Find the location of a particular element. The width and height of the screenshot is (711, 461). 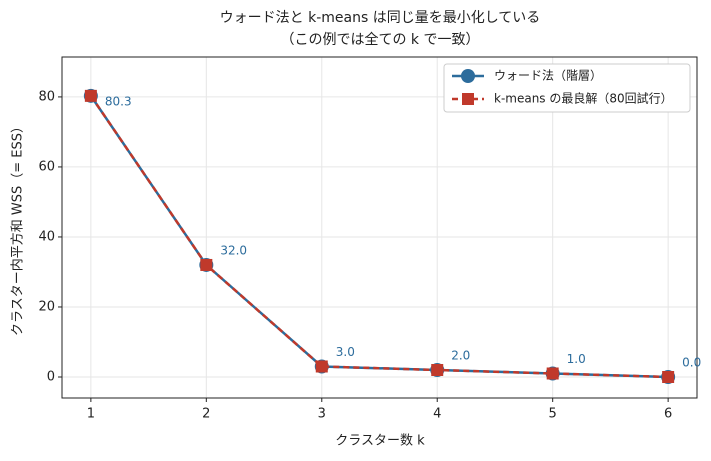

x-tick-label: 3 is located at coordinates (322, 414).